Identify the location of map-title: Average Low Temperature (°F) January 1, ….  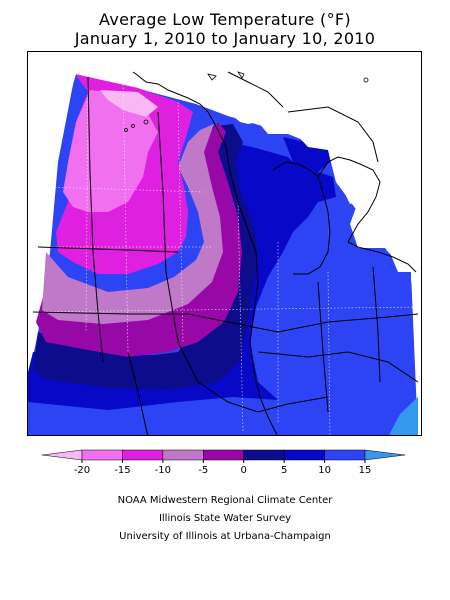
(225, 29).